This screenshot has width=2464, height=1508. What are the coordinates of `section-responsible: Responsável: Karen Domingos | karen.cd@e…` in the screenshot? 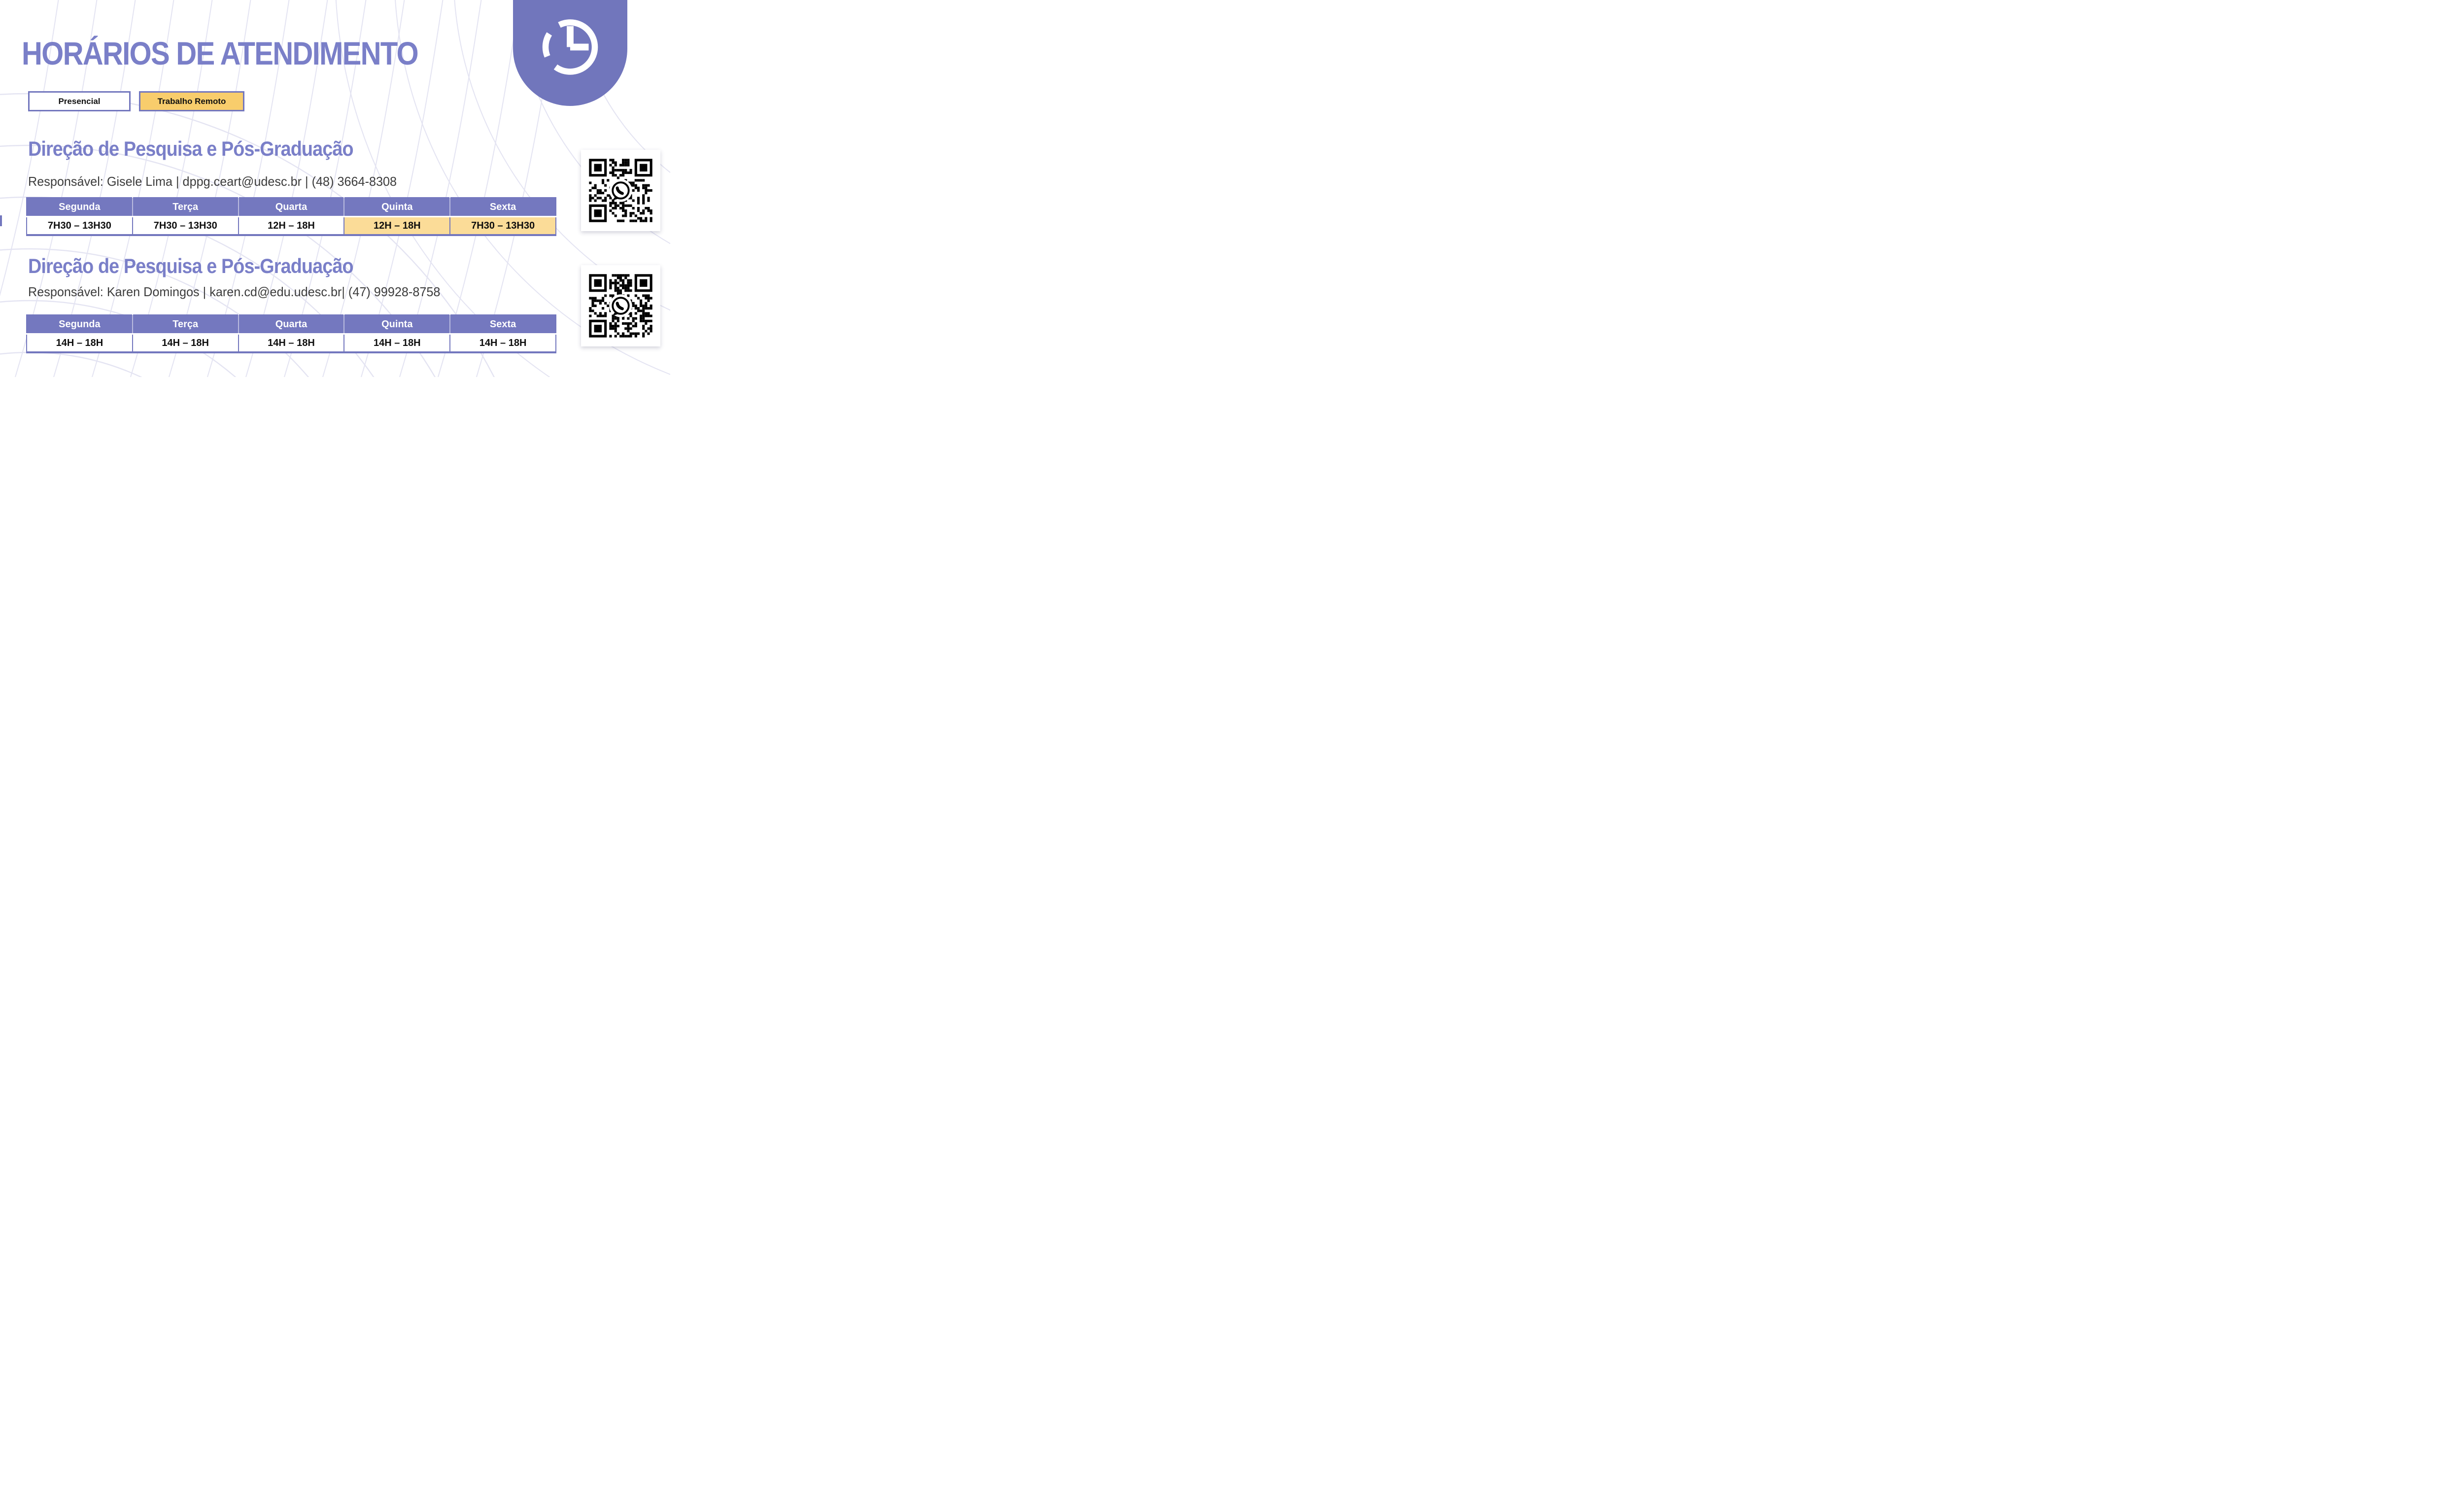 It's located at (234, 291).